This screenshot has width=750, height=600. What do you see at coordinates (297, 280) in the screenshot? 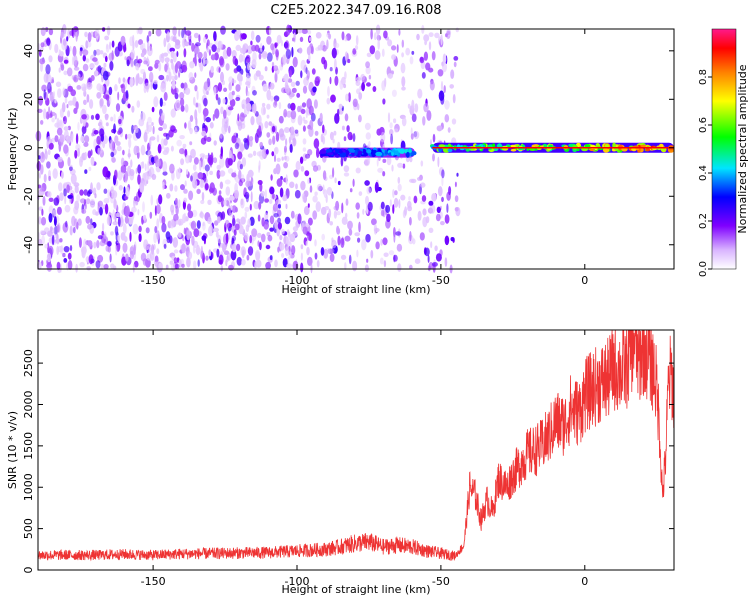
I see `spectrogram-x-tick-label: -100` at bounding box center [297, 280].